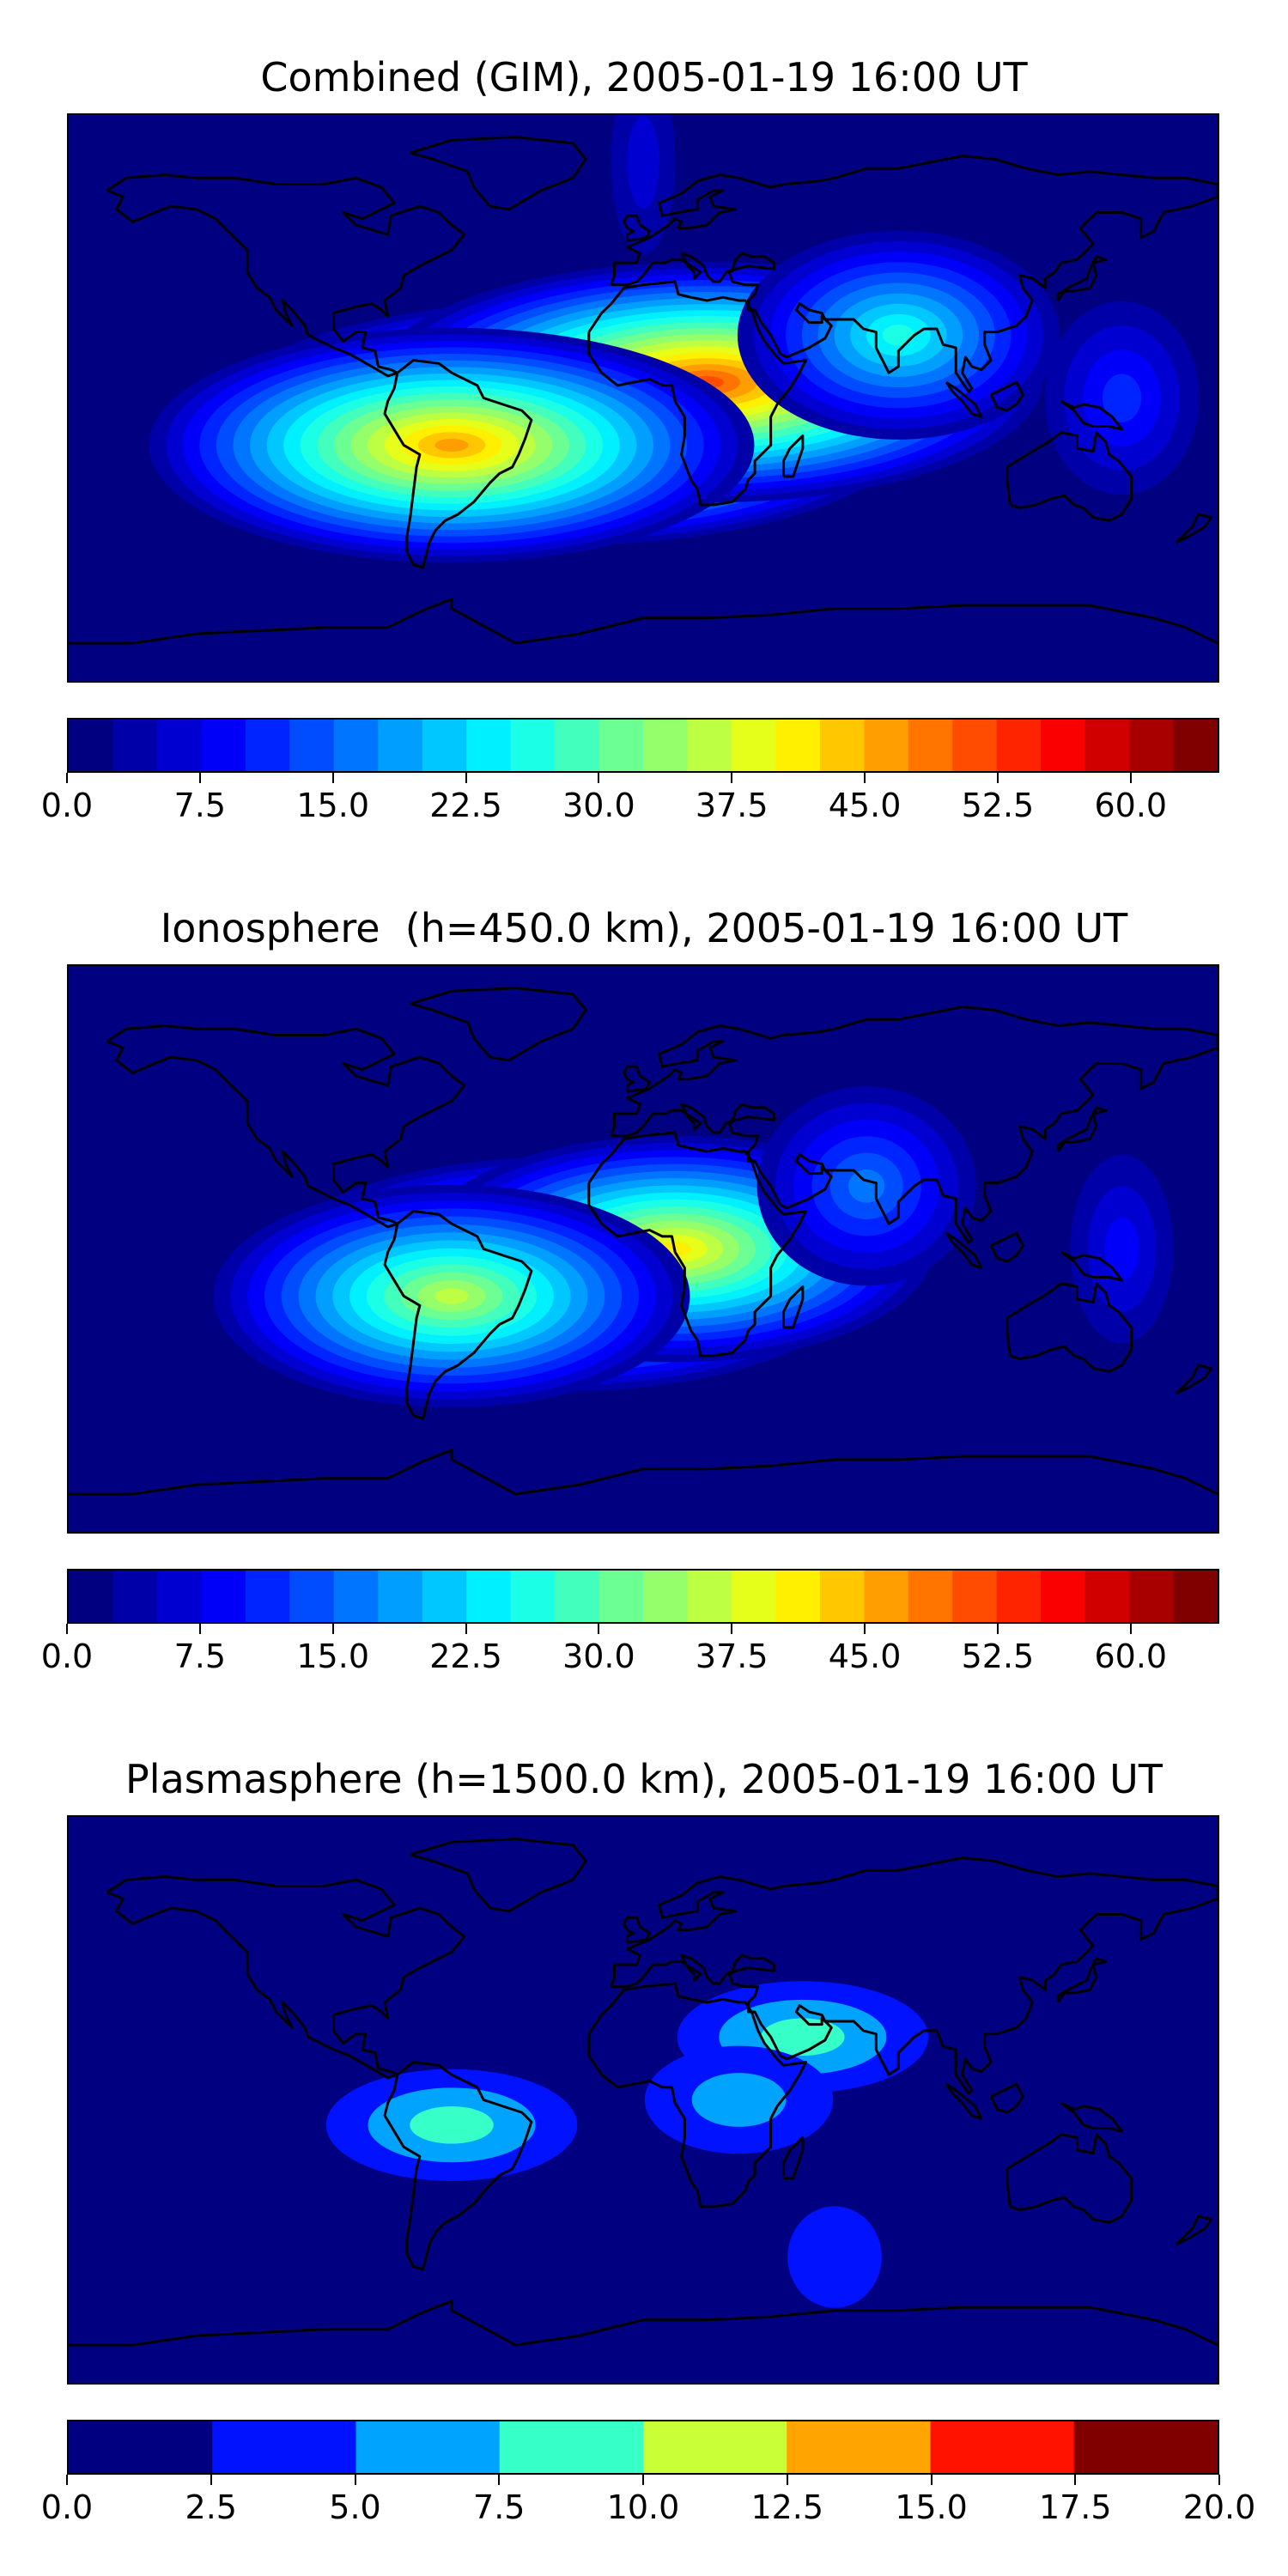  I want to click on colorbar-tick-label: 12.5, so click(787, 2507).